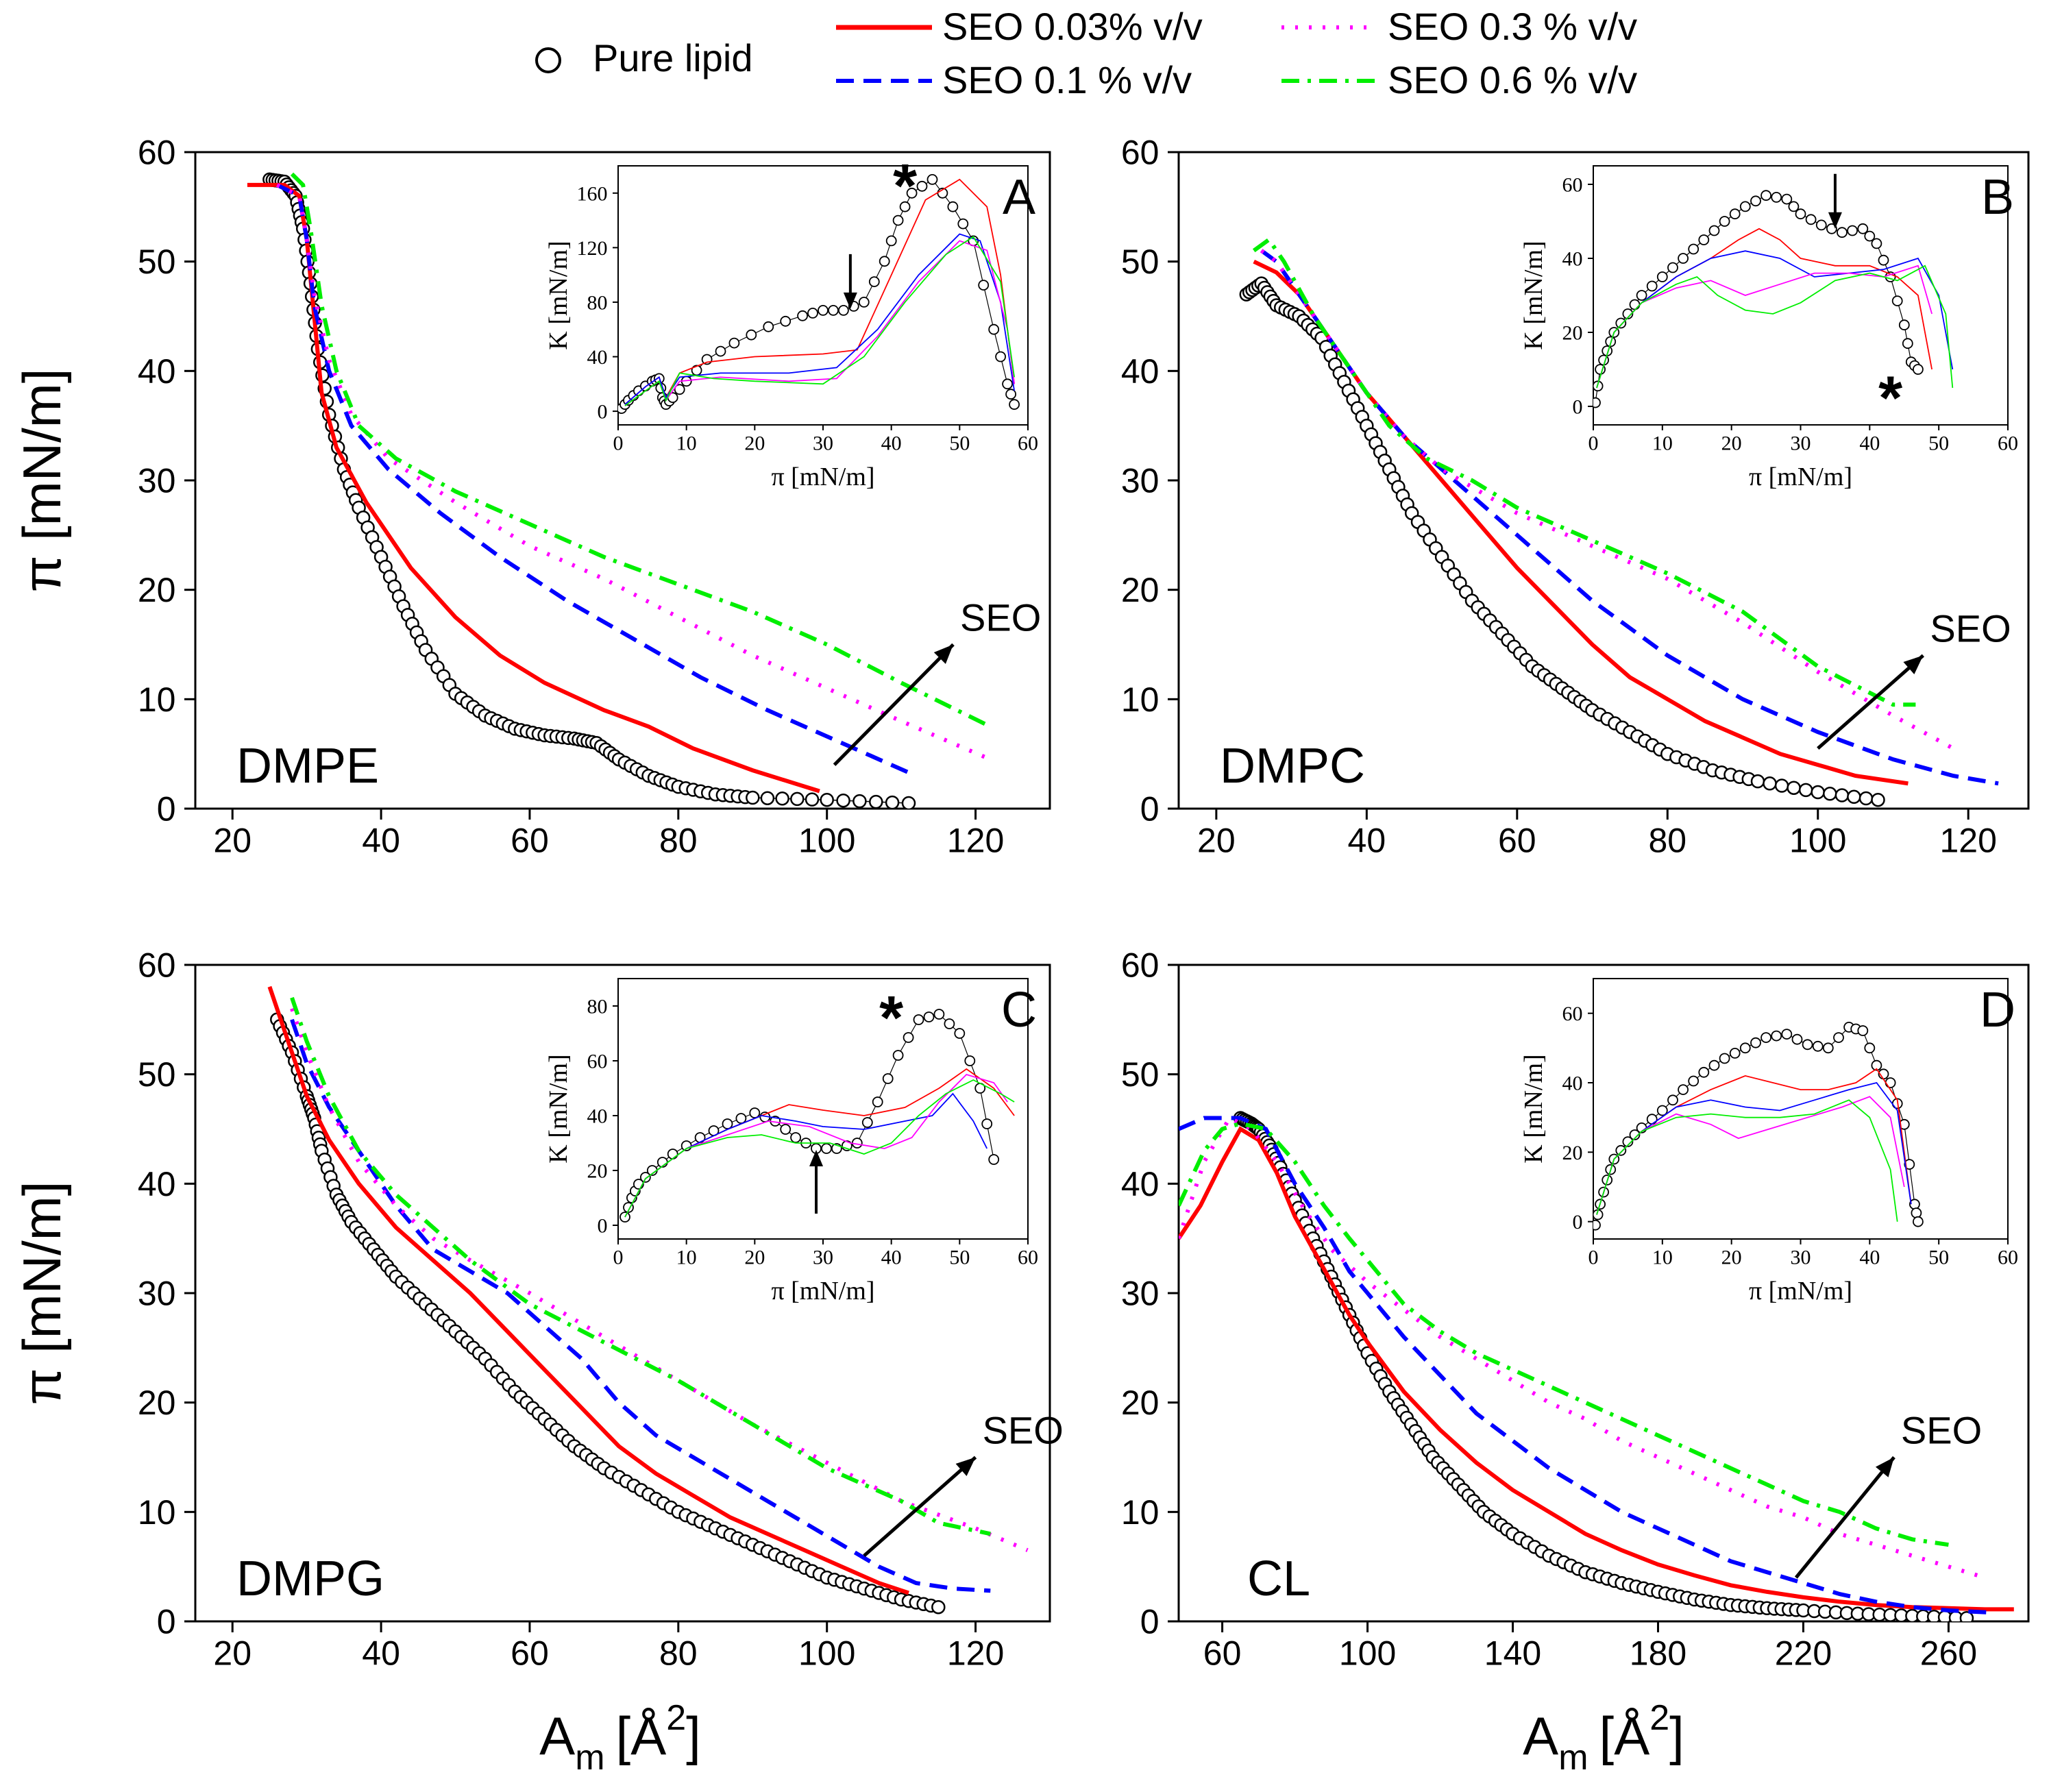  I want to click on panel-B-x-tick-label: 60, so click(1517, 841).